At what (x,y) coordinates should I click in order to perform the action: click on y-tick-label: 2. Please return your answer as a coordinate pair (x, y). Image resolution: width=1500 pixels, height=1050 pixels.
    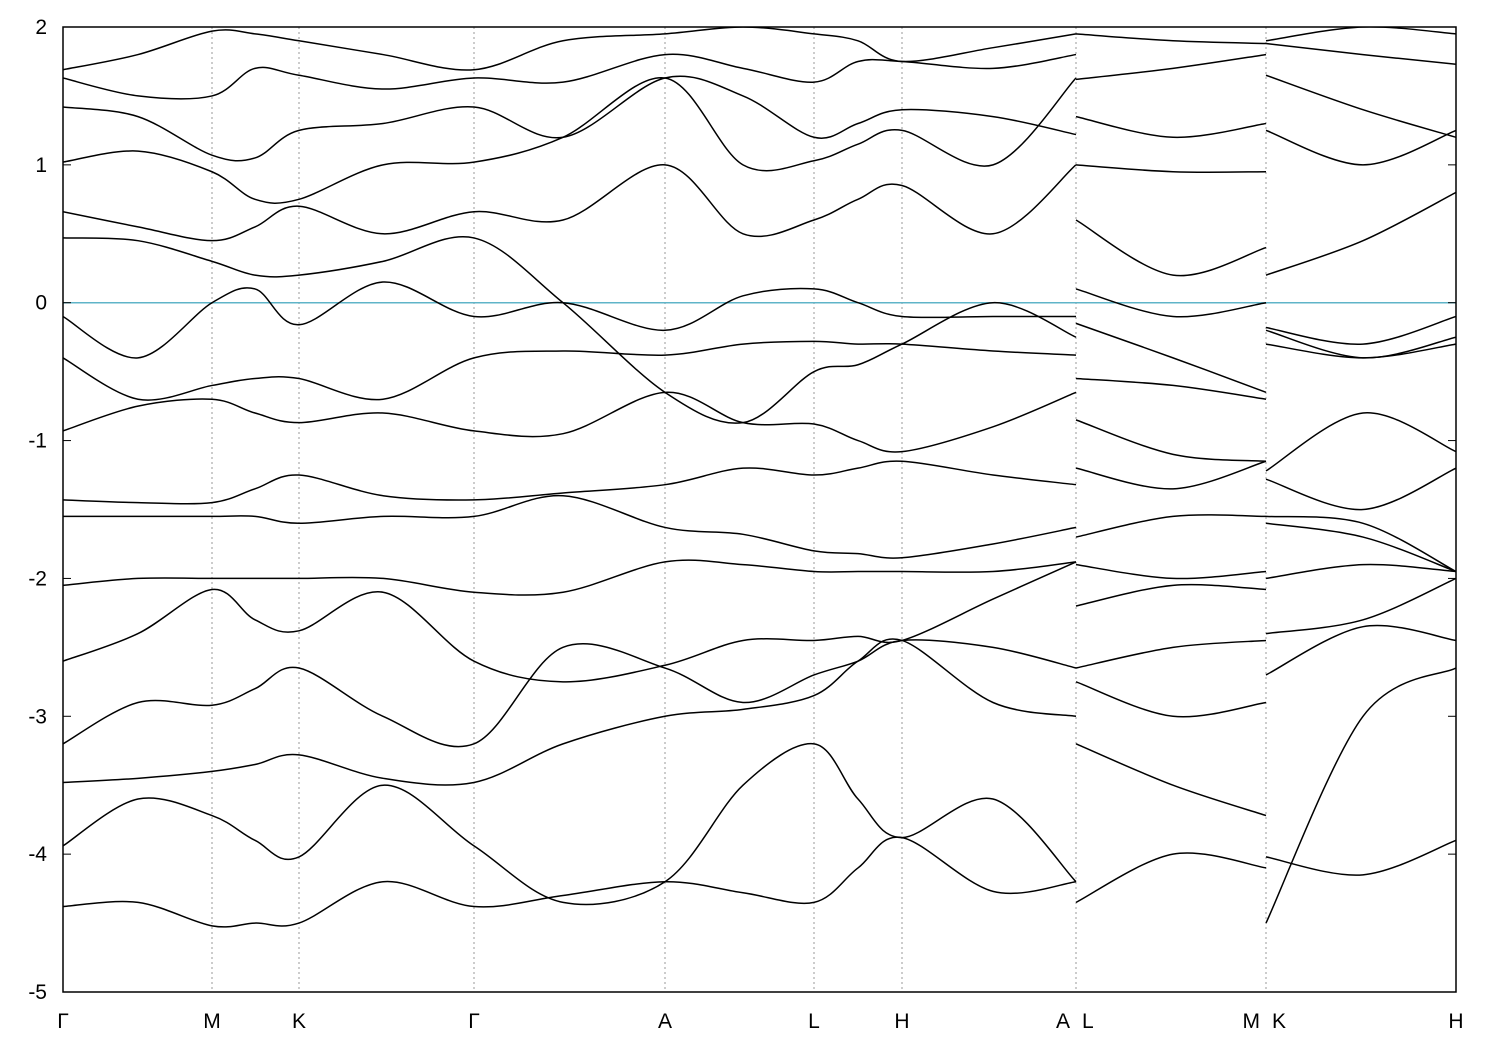
    Looking at the image, I should click on (41, 27).